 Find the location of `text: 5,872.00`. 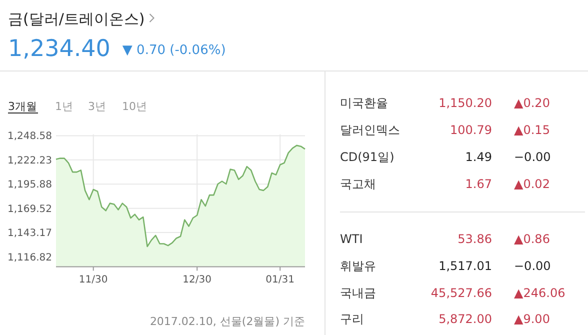

text: 5,872.00 is located at coordinates (465, 319).